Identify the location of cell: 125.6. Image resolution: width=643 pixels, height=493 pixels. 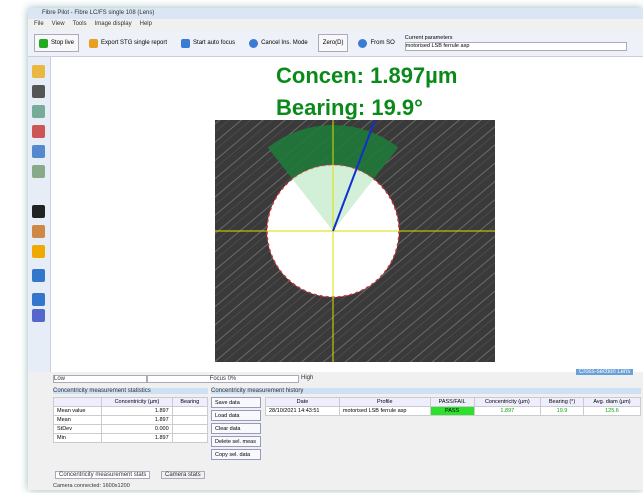
(612, 411).